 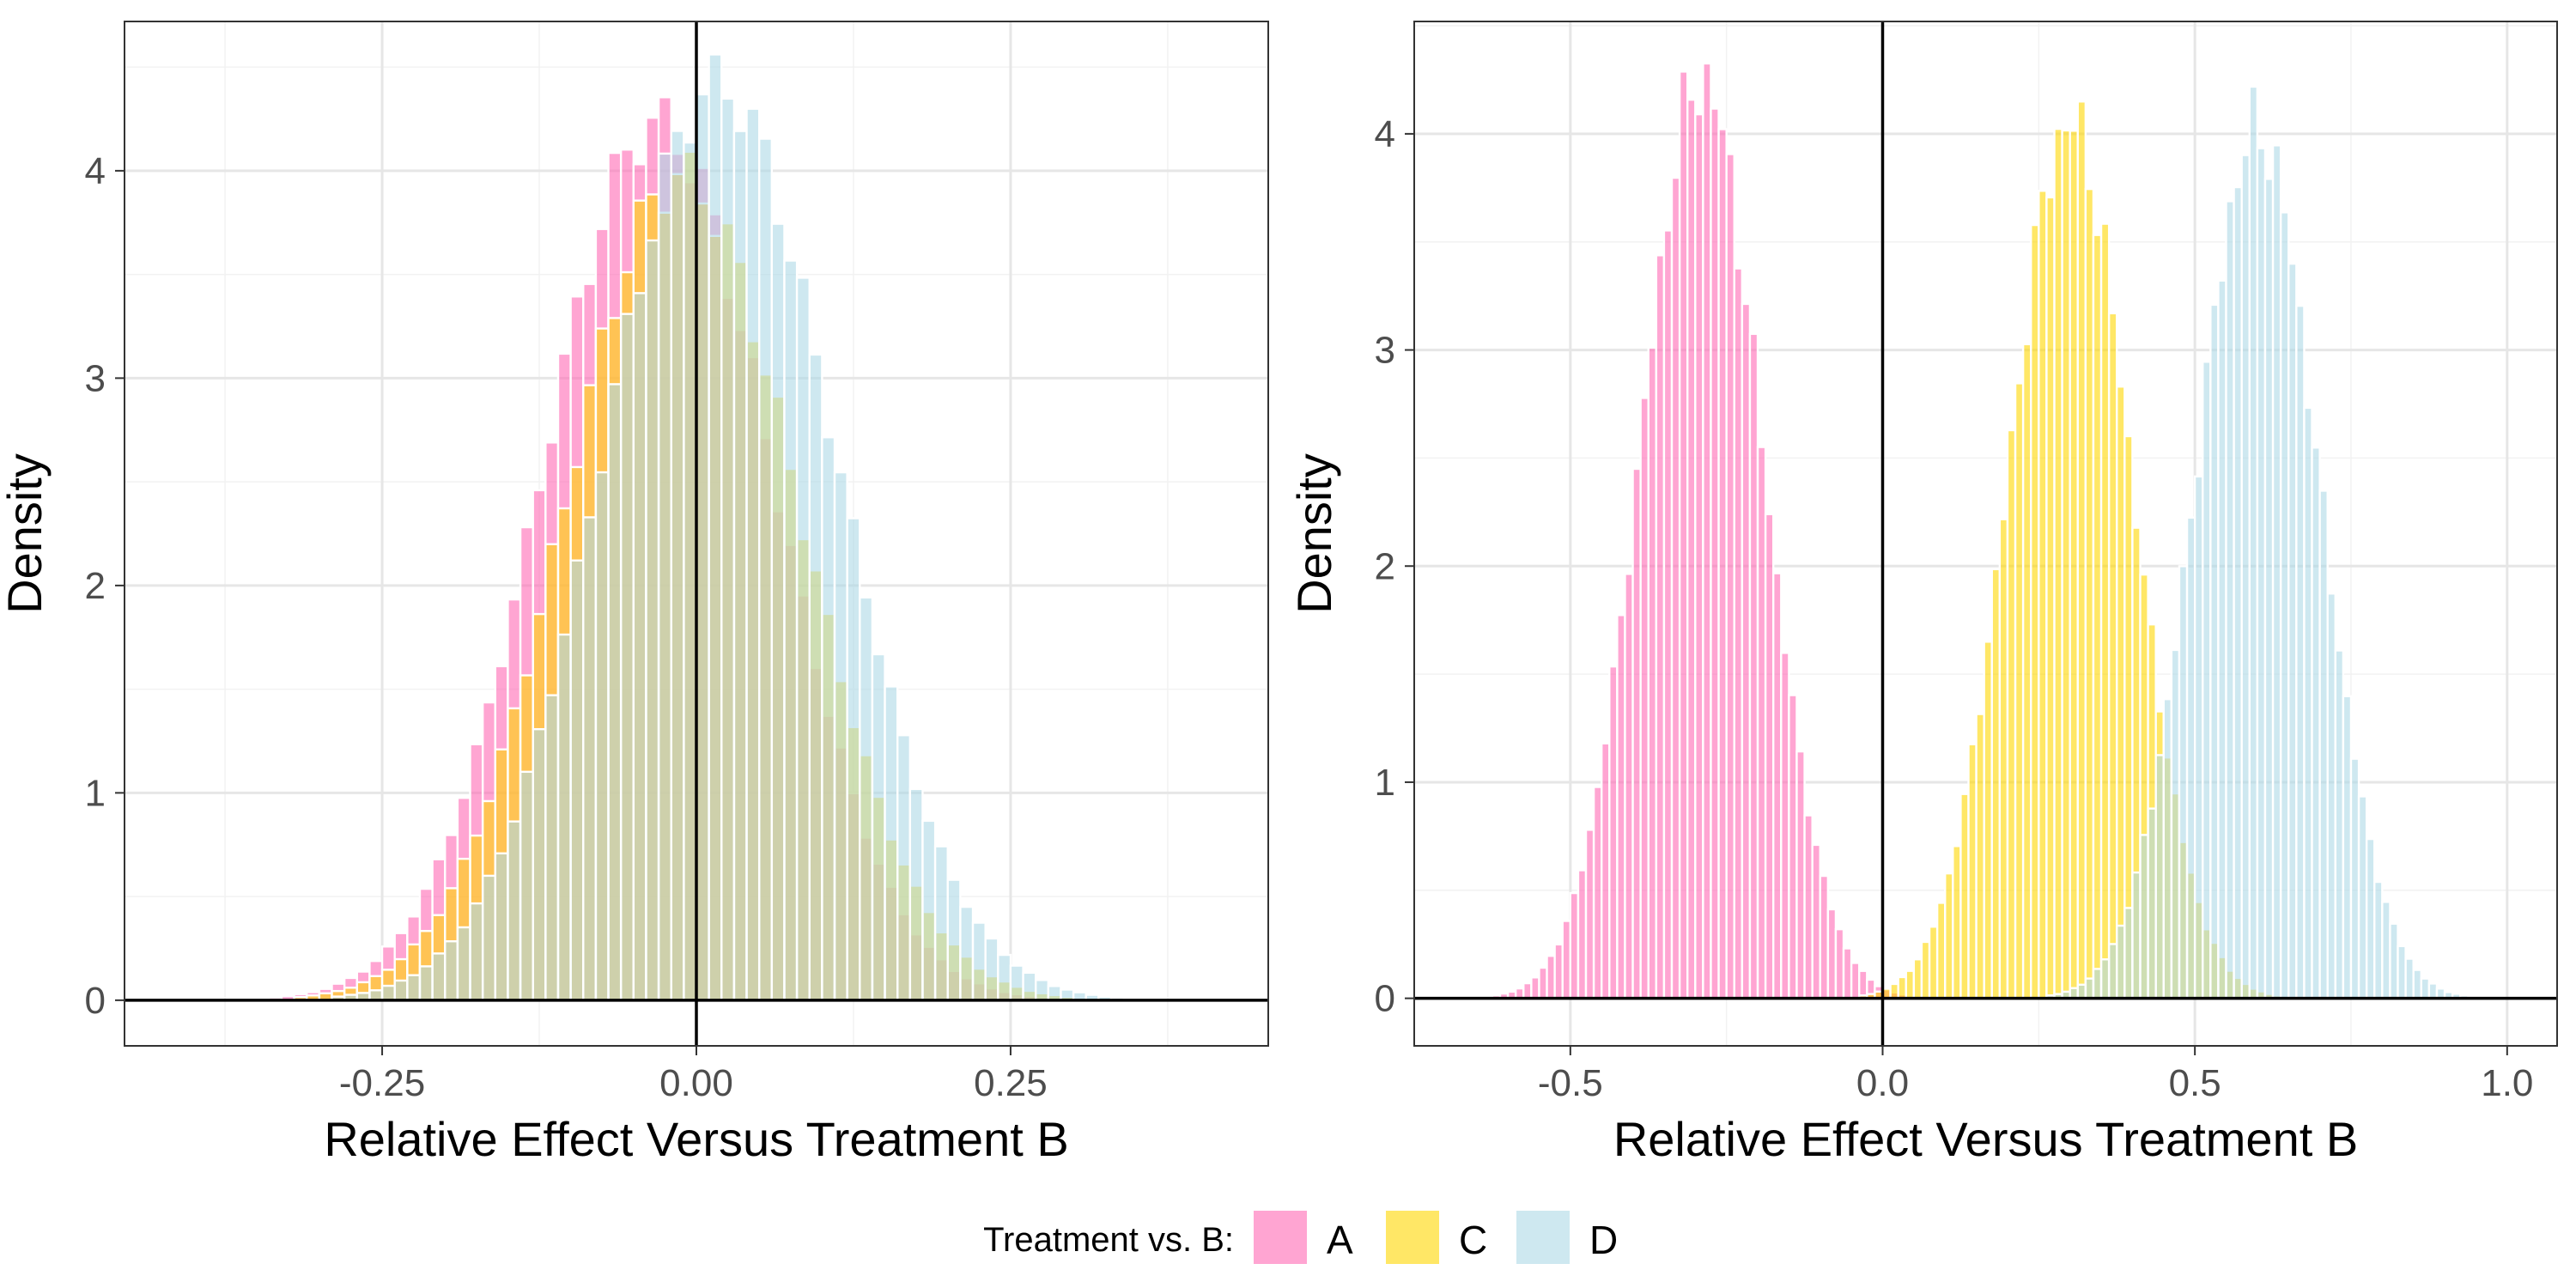 I want to click on legend-item-A: A, so click(x=1303, y=1237).